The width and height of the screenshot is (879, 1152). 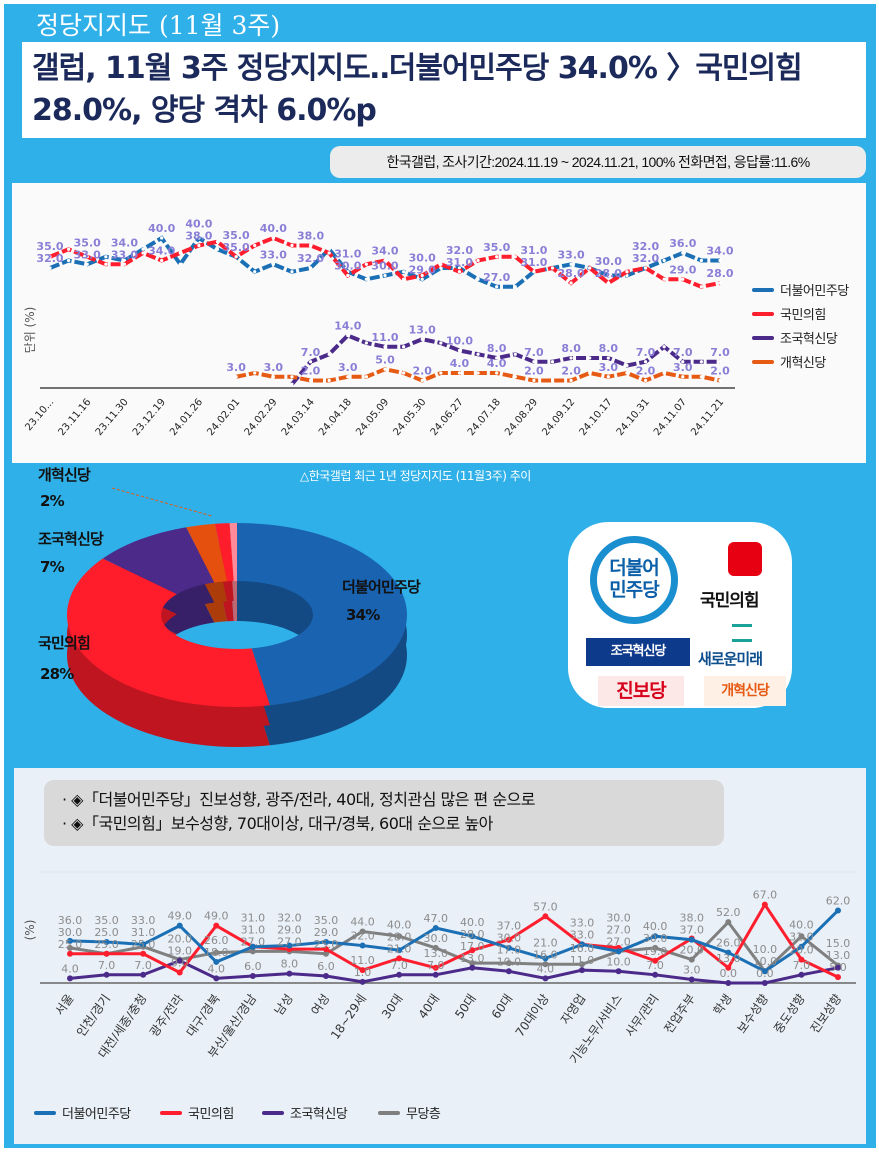 I want to click on data-label: 33.0, so click(x=273, y=254).